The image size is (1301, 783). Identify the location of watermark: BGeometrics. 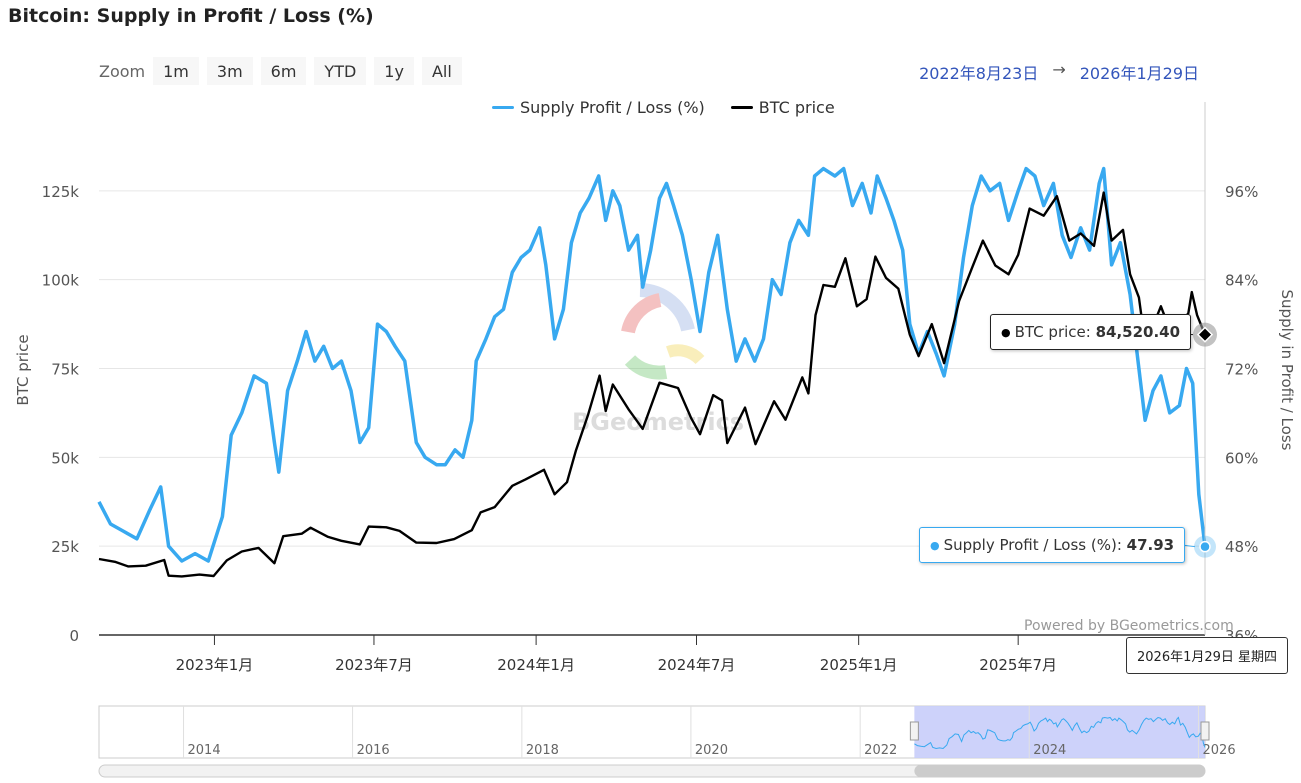
(658, 422).